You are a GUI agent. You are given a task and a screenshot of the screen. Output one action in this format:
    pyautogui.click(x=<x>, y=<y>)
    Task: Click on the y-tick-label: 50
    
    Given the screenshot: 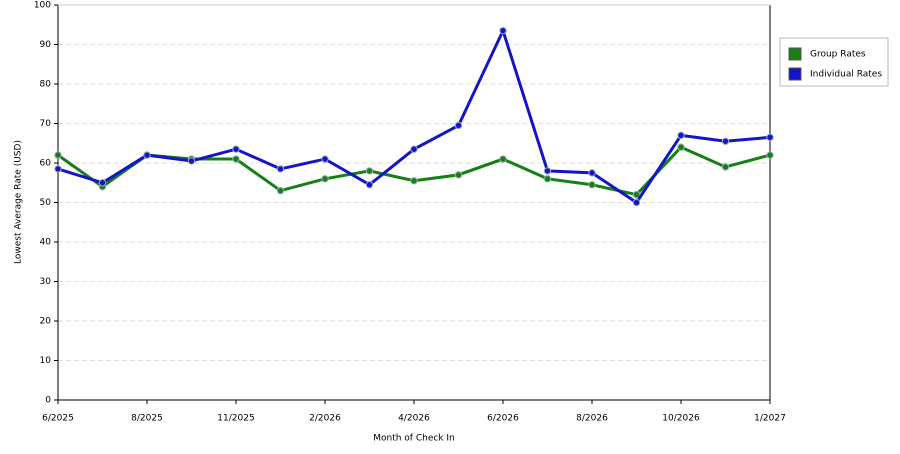 What is the action you would take?
    pyautogui.click(x=46, y=203)
    